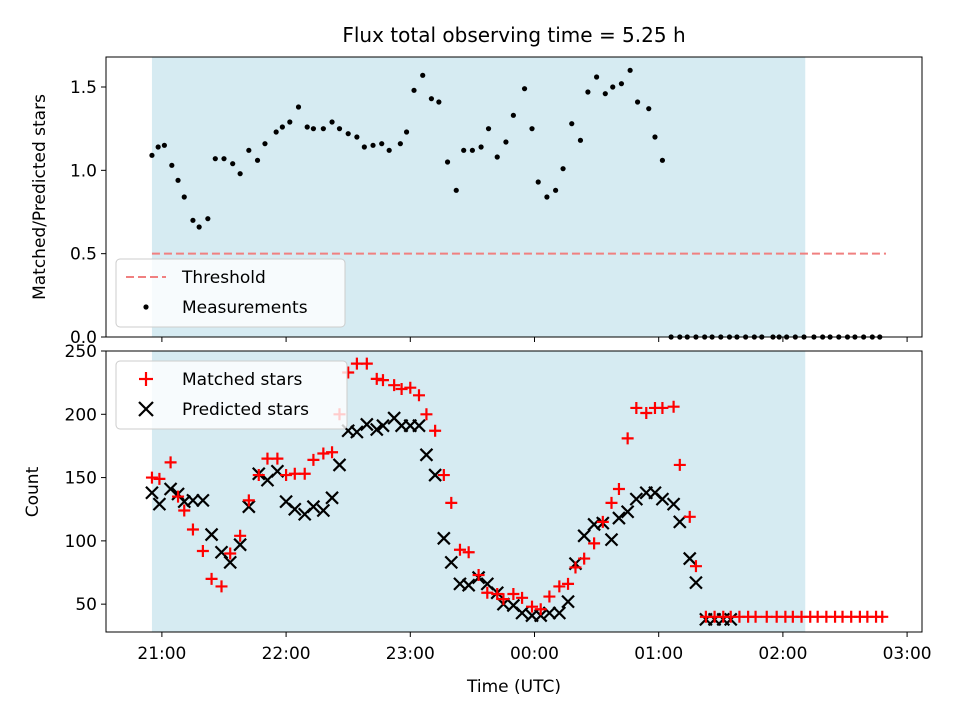  What do you see at coordinates (146, 307) in the screenshot?
I see `legend-measurements-swatch` at bounding box center [146, 307].